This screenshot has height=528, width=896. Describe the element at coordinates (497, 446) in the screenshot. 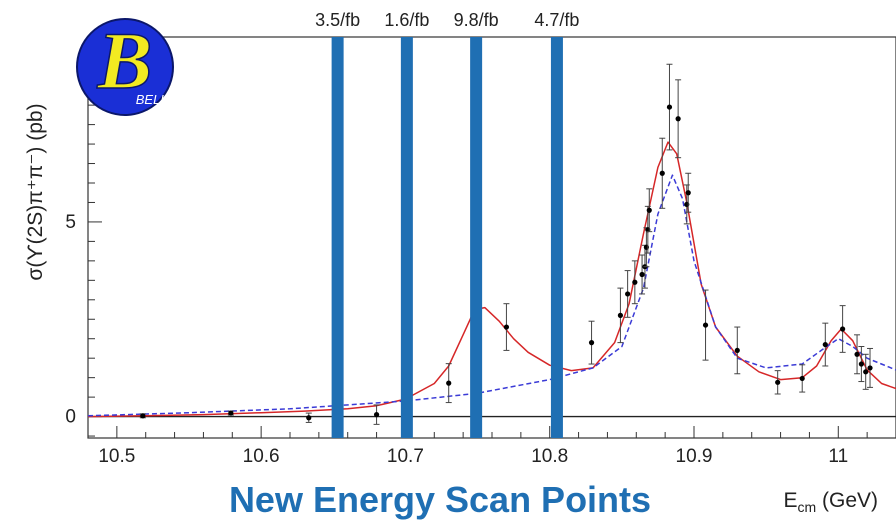

I see `x-axis: 10.5 10.6 10.7 10.8 10.9 11` at that location.